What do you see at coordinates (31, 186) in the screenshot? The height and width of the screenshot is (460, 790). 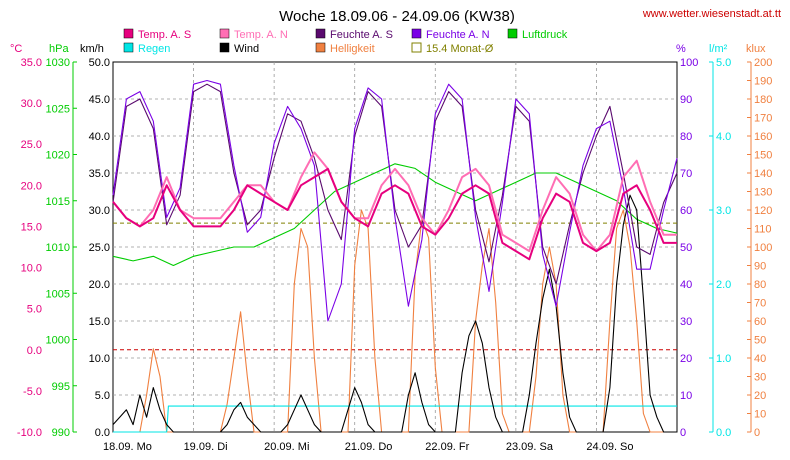 I see `axis-tick-temp: 20.0` at bounding box center [31, 186].